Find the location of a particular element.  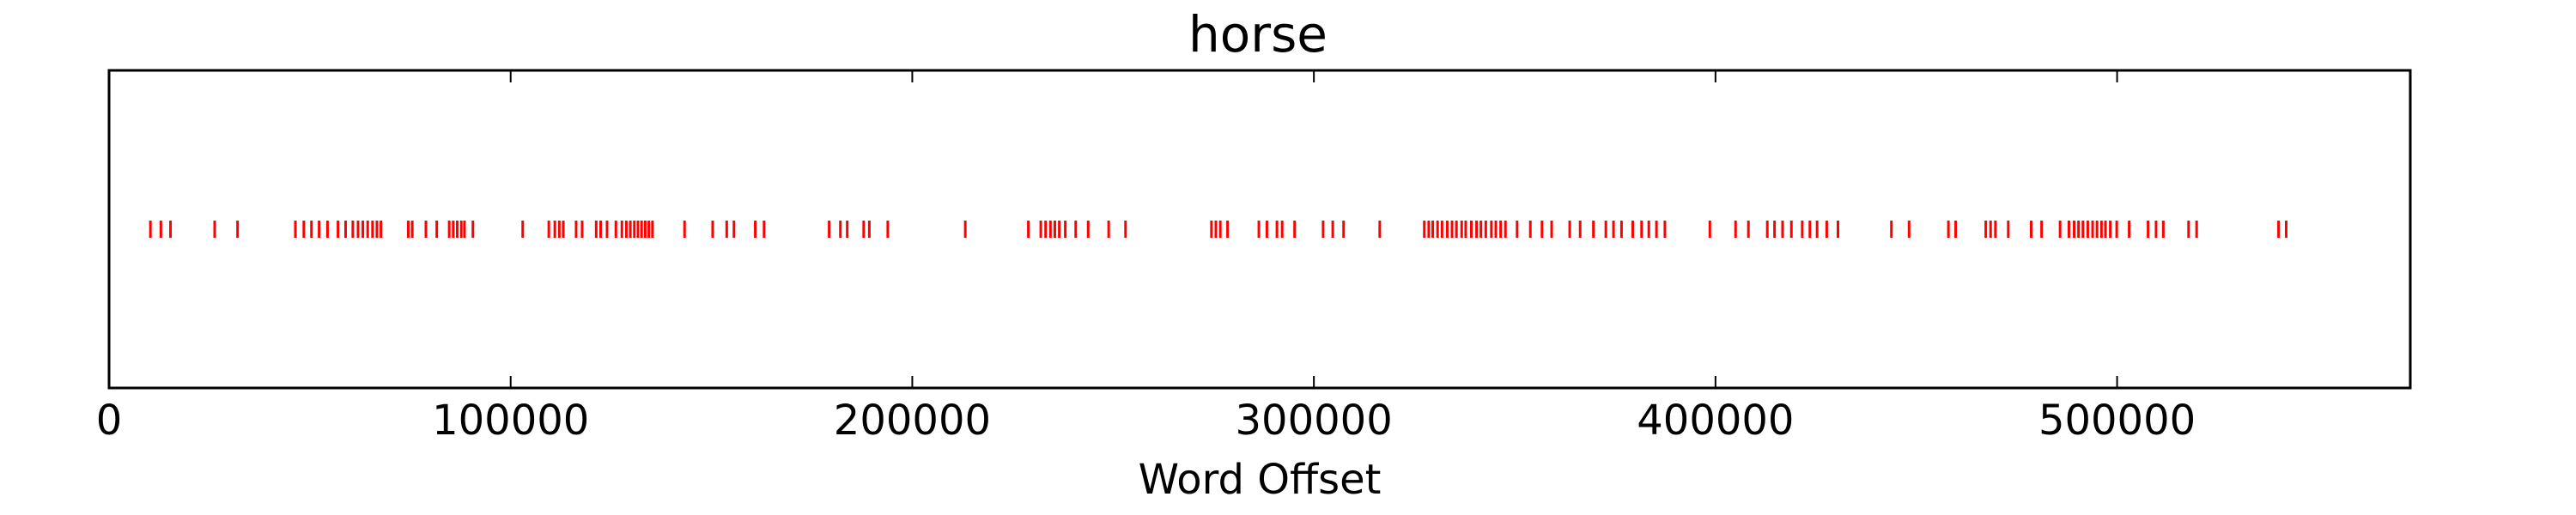

x-tick-label: 400000 is located at coordinates (1715, 421).